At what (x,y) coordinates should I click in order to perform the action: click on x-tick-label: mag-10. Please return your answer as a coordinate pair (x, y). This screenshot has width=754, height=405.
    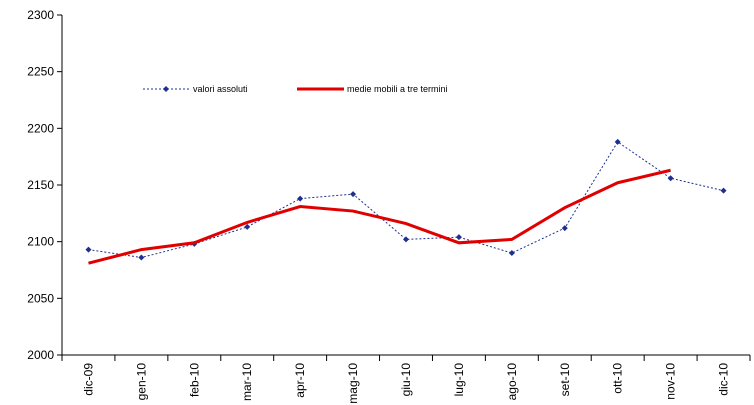
    Looking at the image, I should click on (353, 383).